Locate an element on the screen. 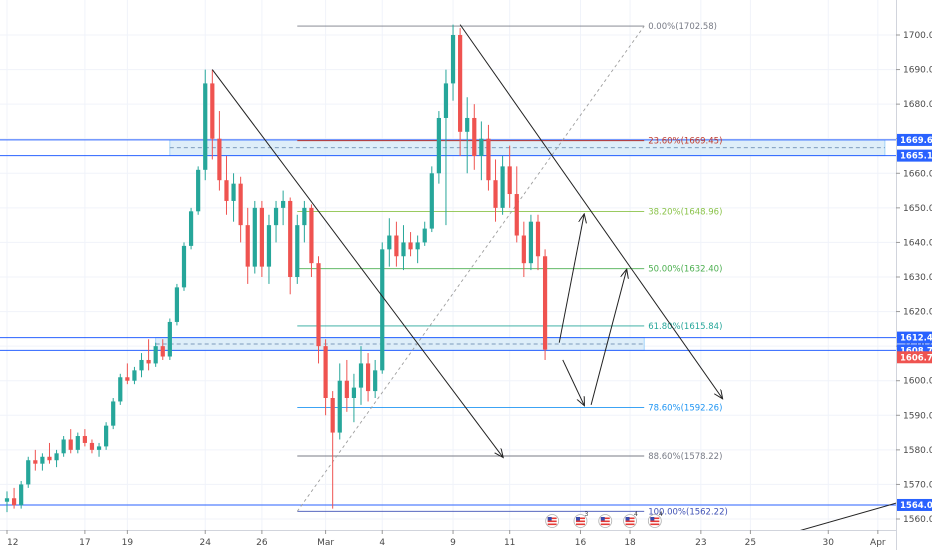 The height and width of the screenshot is (550, 932). time-tick-label: Apr is located at coordinates (878, 543).